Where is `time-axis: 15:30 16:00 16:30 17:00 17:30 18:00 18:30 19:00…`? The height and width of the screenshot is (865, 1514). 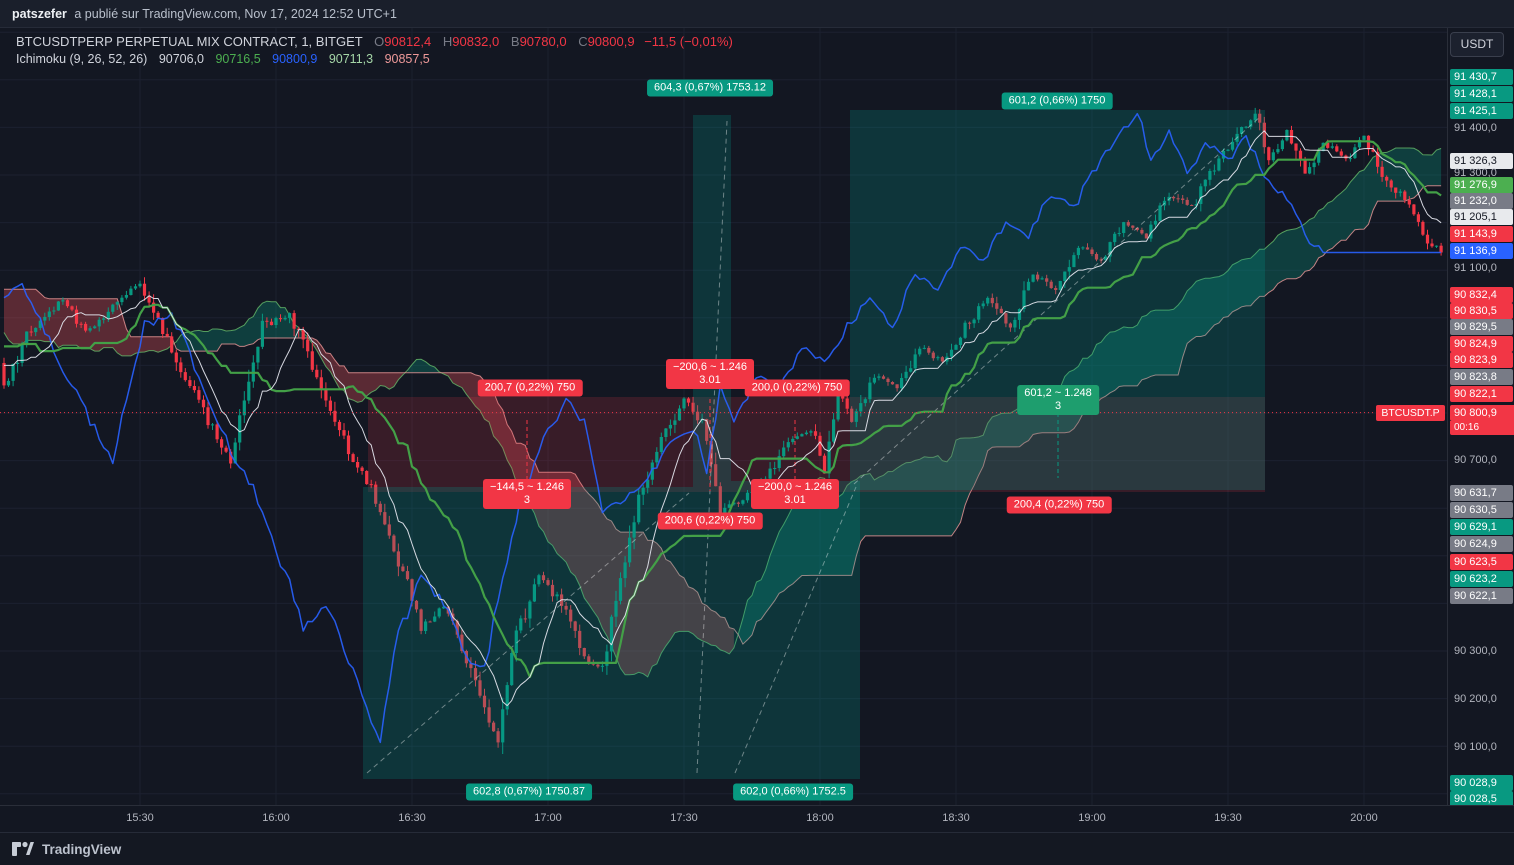
time-axis: 15:30 16:00 16:30 17:00 17:30 18:00 18:30 19:00… is located at coordinates (757, 819).